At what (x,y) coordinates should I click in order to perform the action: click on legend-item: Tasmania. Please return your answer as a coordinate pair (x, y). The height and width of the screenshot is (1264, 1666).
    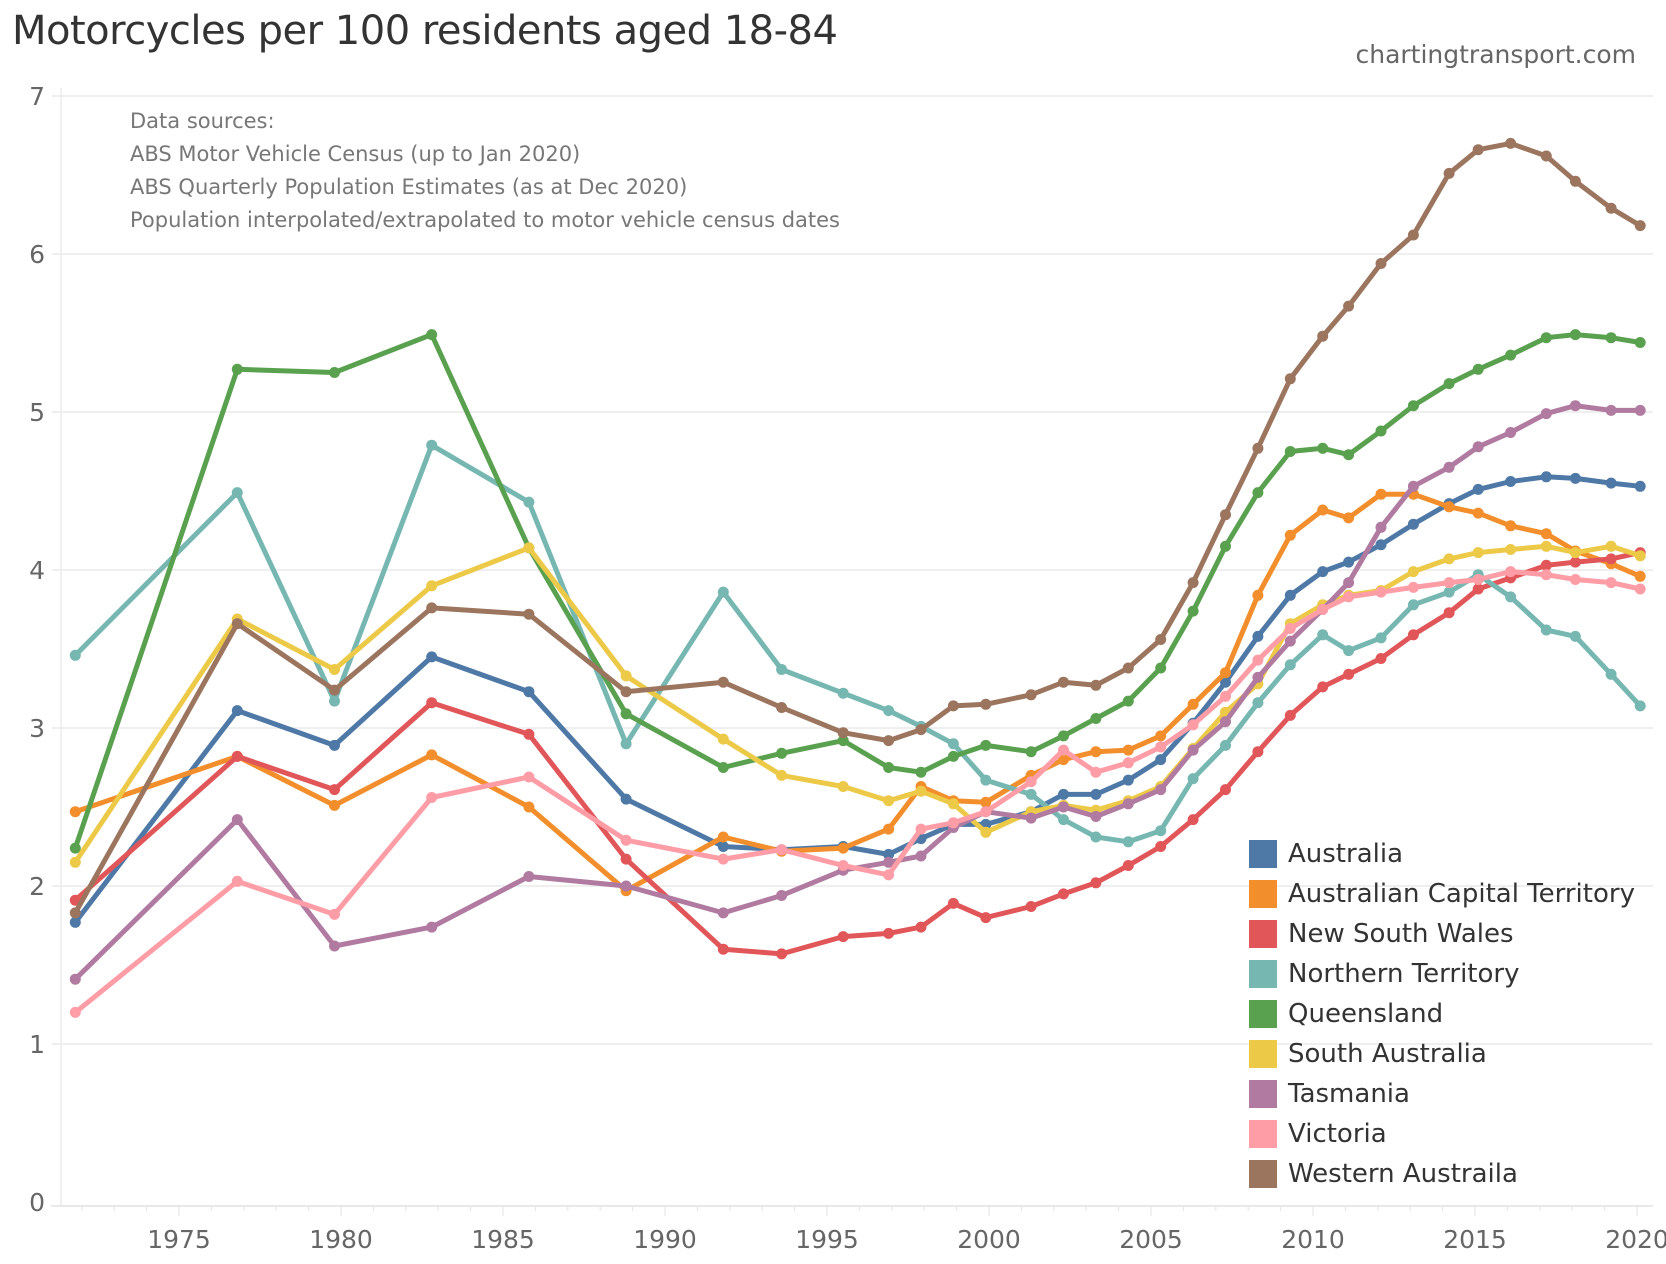
    Looking at the image, I should click on (1442, 1094).